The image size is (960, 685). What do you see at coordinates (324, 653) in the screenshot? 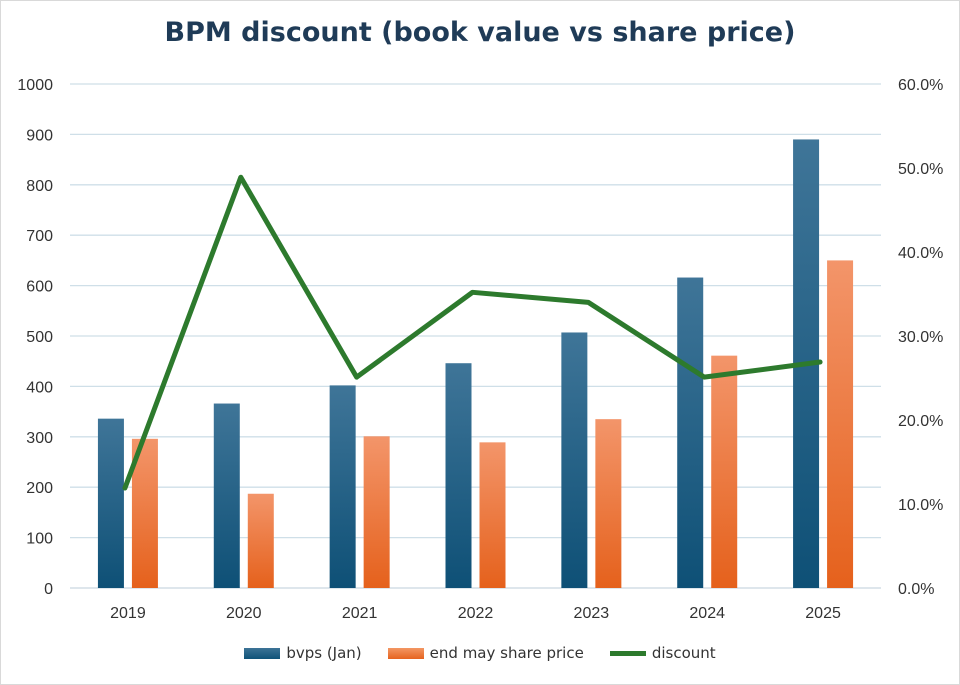
I see `legend-label-bvps: bvps (Jan)` at bounding box center [324, 653].